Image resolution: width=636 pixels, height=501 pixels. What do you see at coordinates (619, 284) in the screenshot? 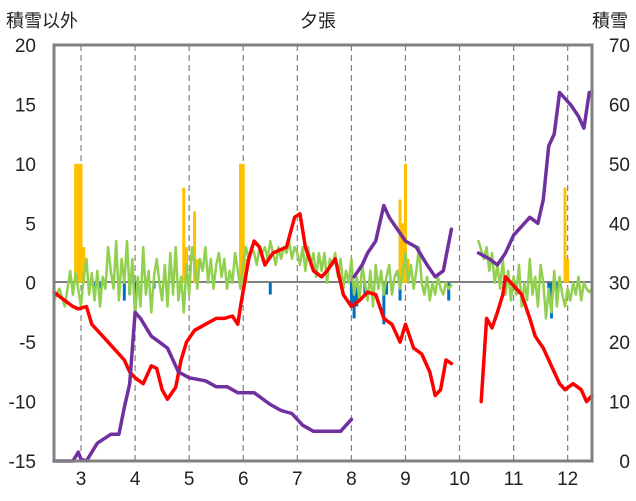
I see `right-y-tick-label: 30` at bounding box center [619, 284].